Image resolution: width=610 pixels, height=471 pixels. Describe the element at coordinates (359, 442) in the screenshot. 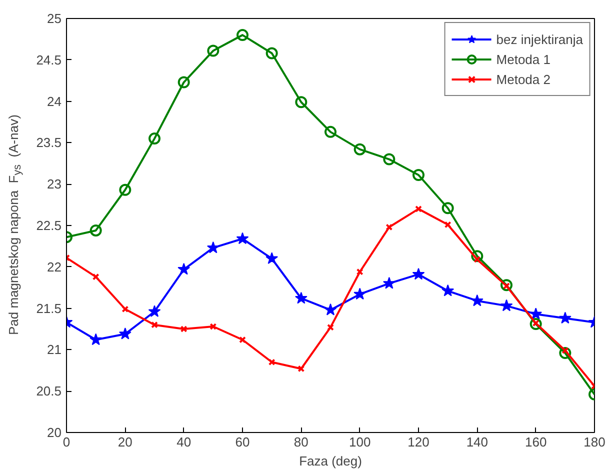

I see `x-tick-label: 100` at that location.